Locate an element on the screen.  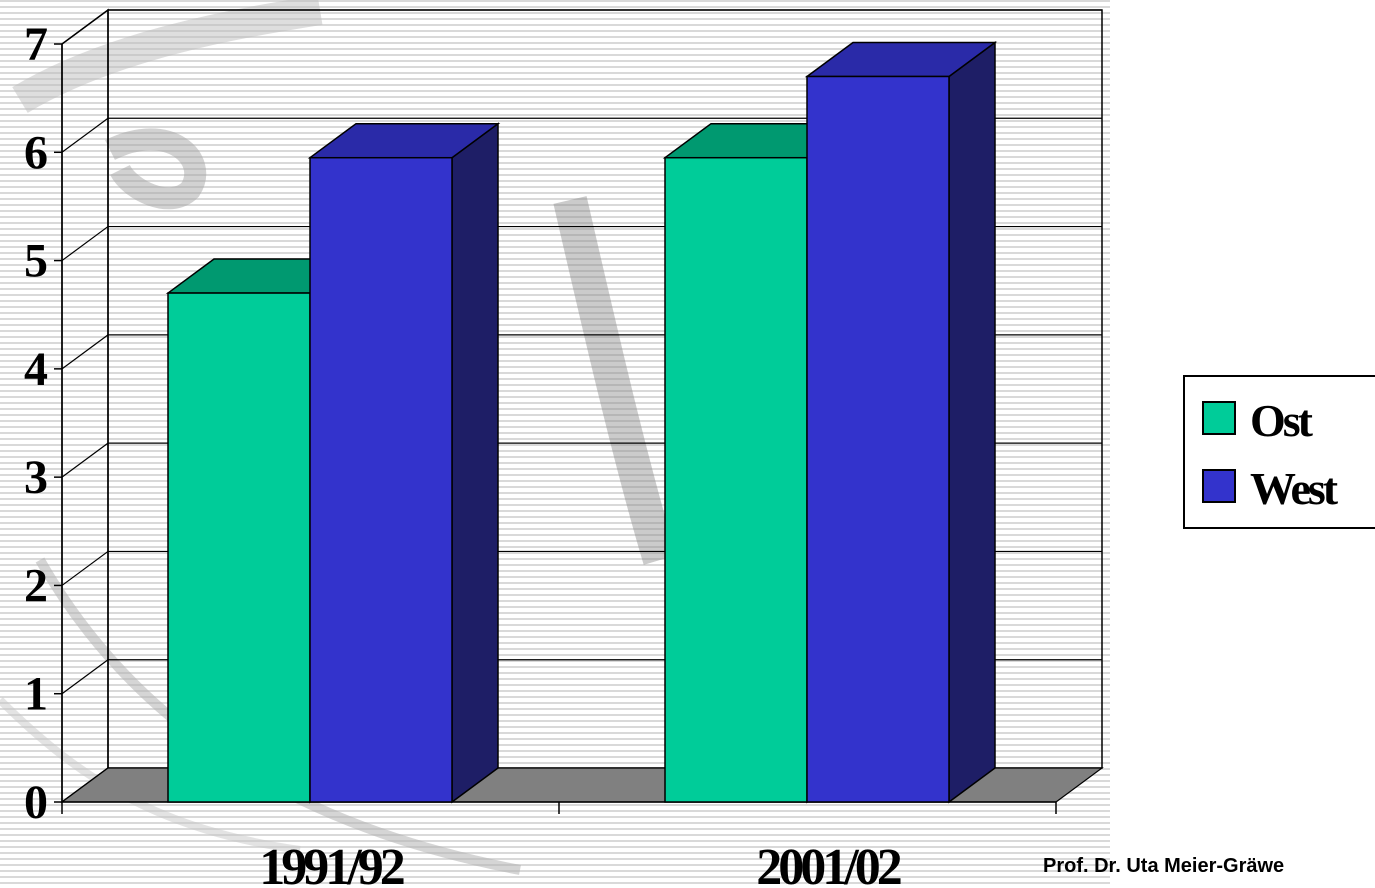
y-tick-label: 2 is located at coordinates (36, 585).